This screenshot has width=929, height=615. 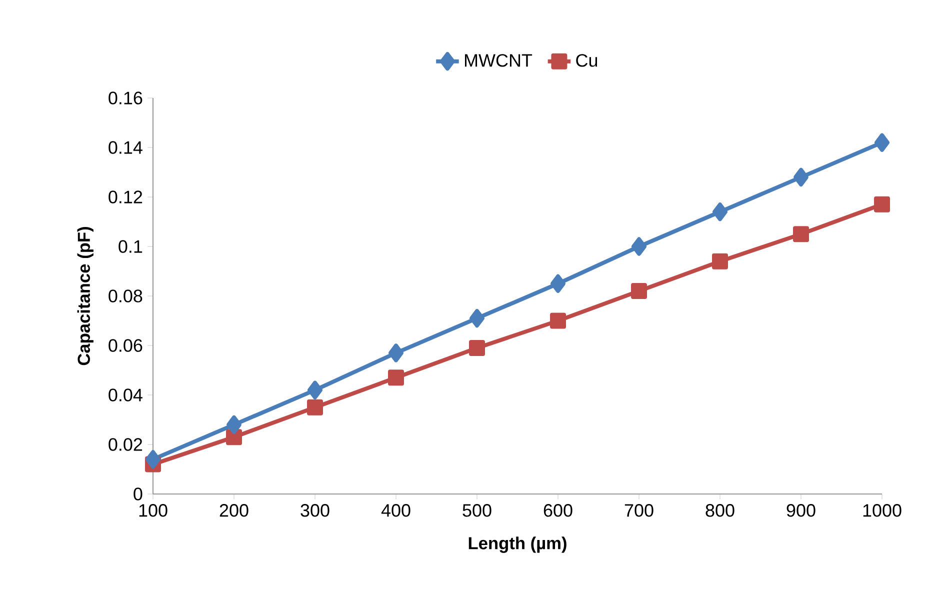 I want to click on y-tick-label: 0.06, so click(x=125, y=345).